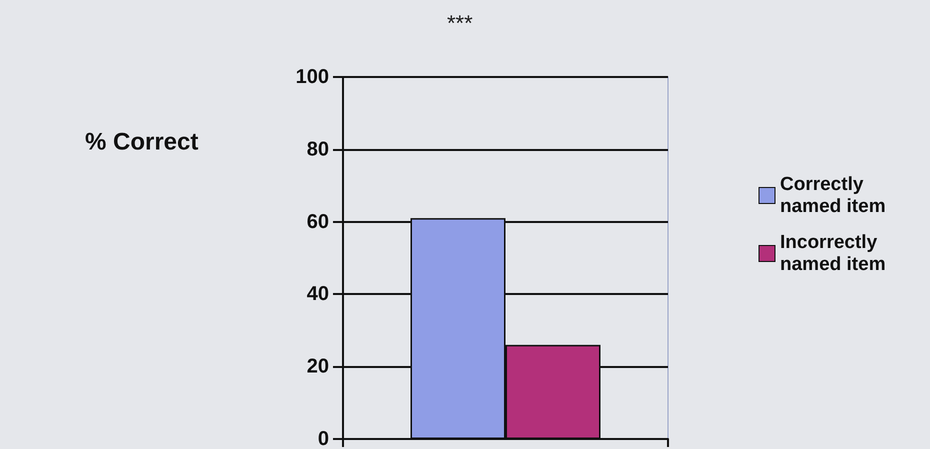 The height and width of the screenshot is (449, 930). Describe the element at coordinates (323, 438) in the screenshot. I see `y-tick-label: 0` at that location.